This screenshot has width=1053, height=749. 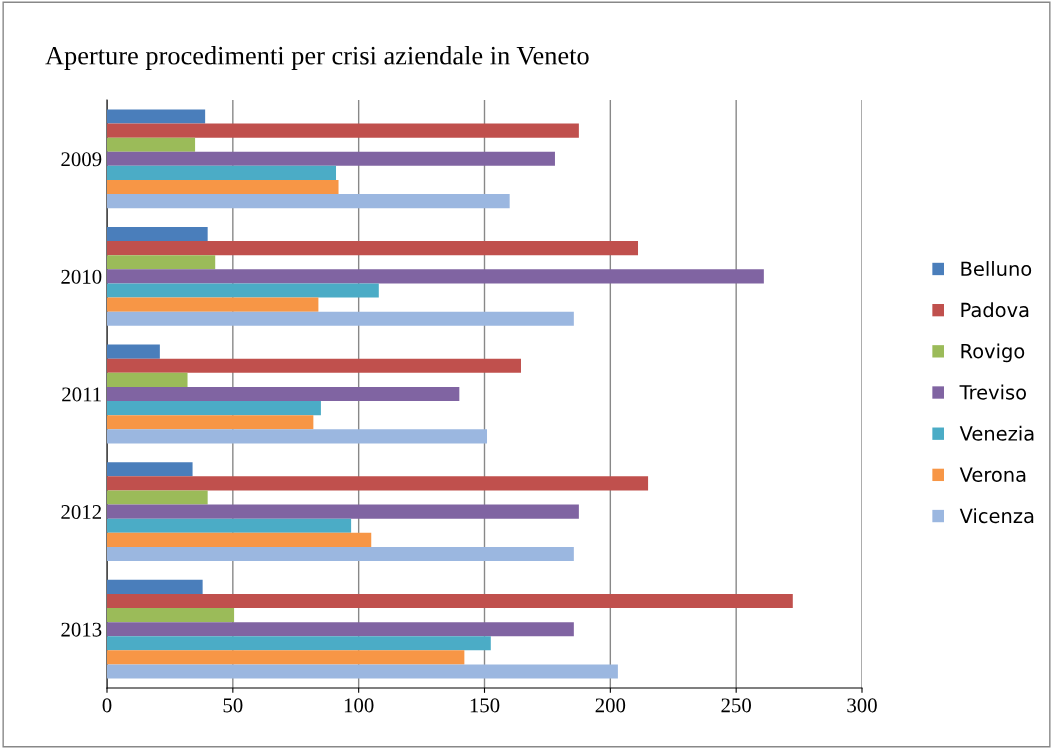 What do you see at coordinates (736, 705) in the screenshot?
I see `x-tick-label: 250` at bounding box center [736, 705].